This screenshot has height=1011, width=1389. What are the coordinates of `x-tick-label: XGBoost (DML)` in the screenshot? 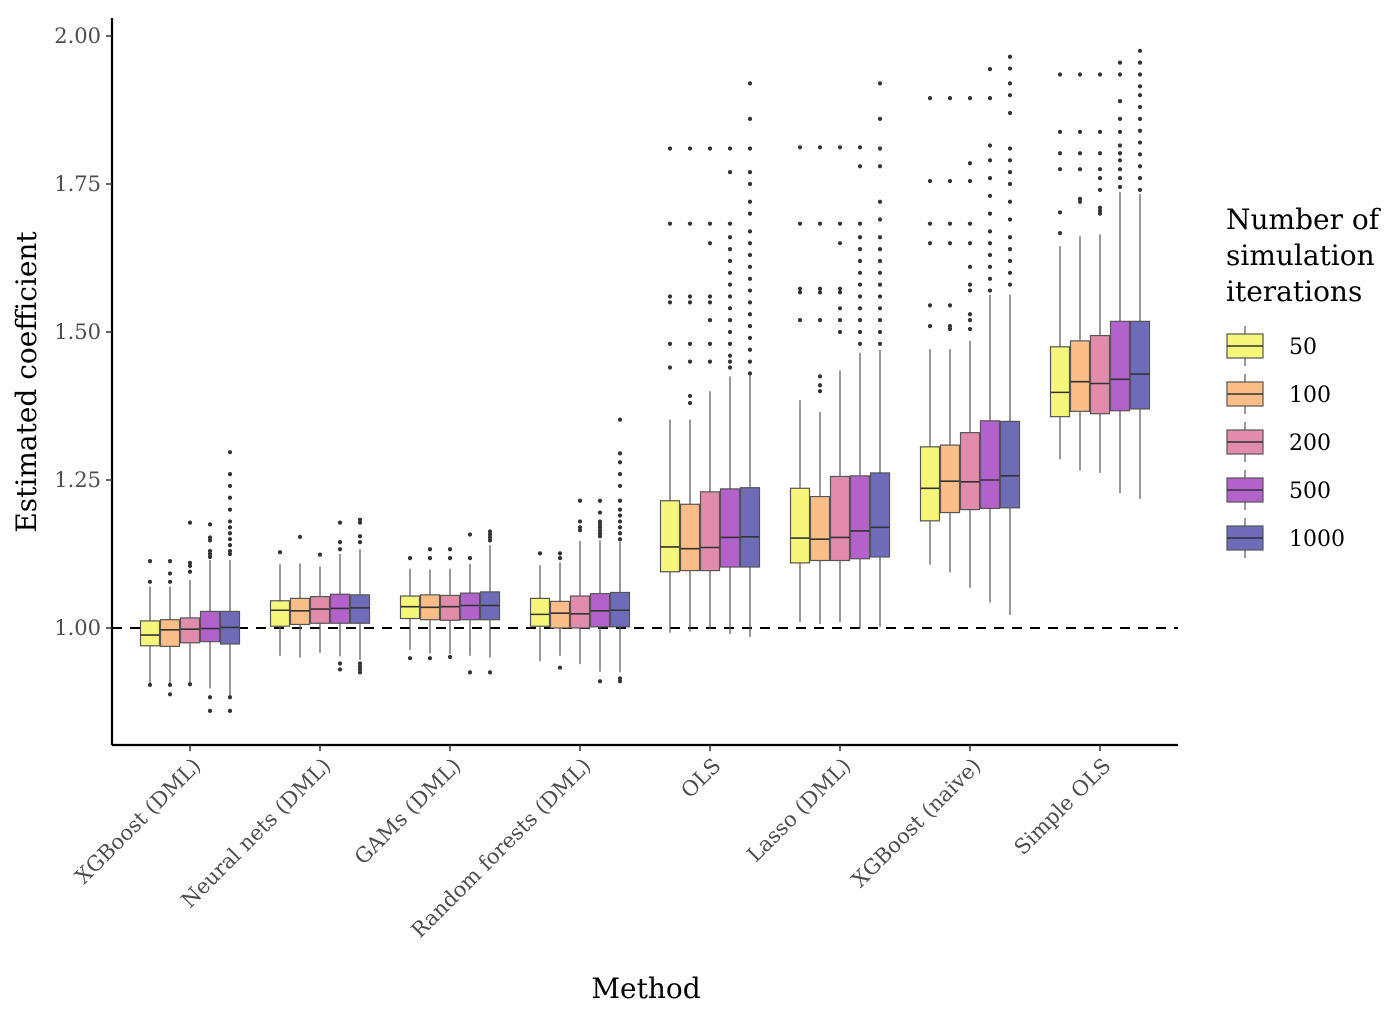 It's located at (137, 821).